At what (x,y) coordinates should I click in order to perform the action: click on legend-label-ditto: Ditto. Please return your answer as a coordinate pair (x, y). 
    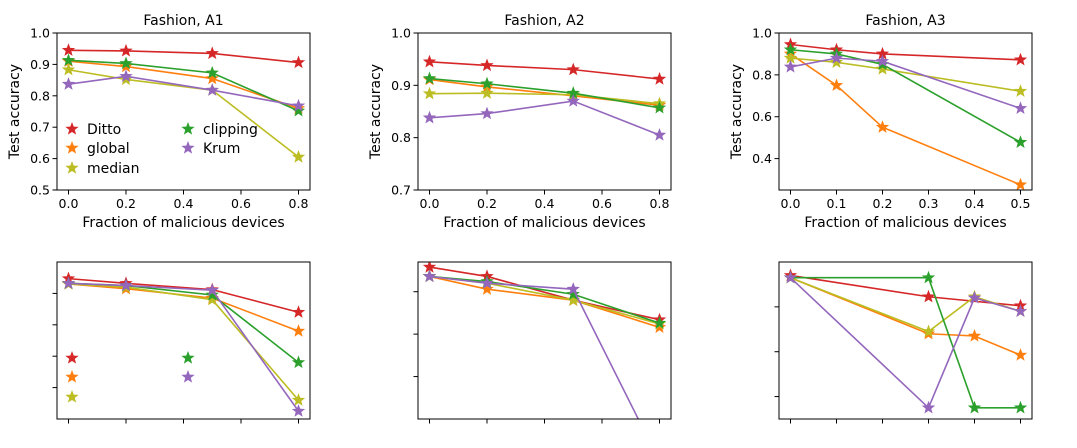
    Looking at the image, I should click on (104, 130).